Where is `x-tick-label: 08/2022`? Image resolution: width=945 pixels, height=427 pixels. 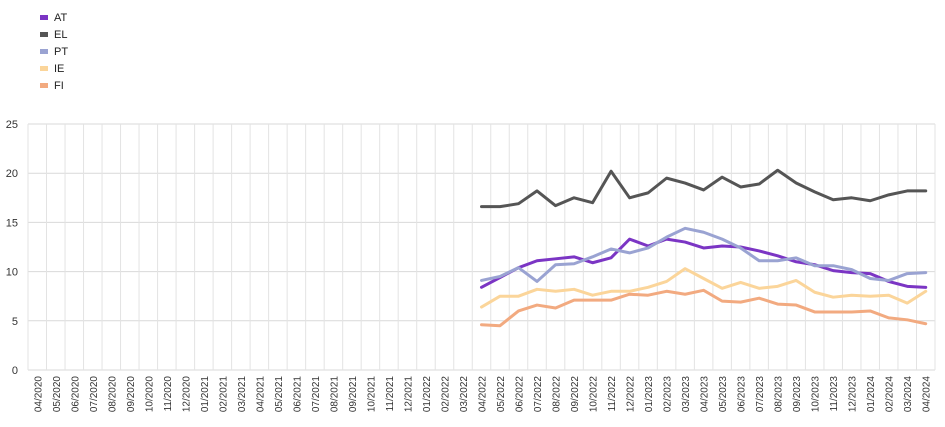 x-tick-label: 08/2022 is located at coordinates (557, 394).